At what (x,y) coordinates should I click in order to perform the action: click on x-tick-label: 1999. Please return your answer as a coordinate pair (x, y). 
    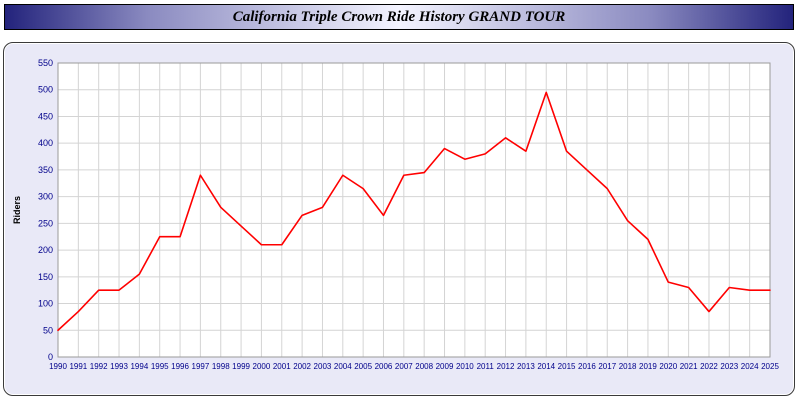
    Looking at the image, I should click on (241, 366).